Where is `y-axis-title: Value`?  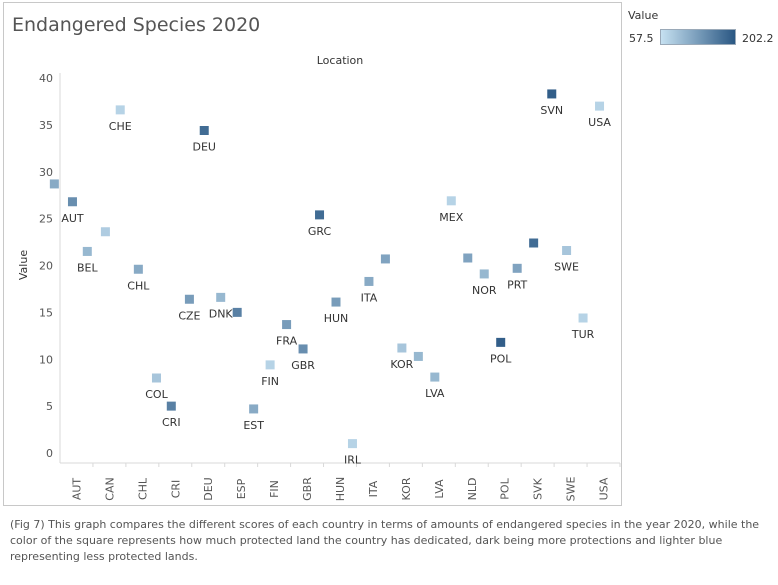 y-axis-title: Value is located at coordinates (23, 265).